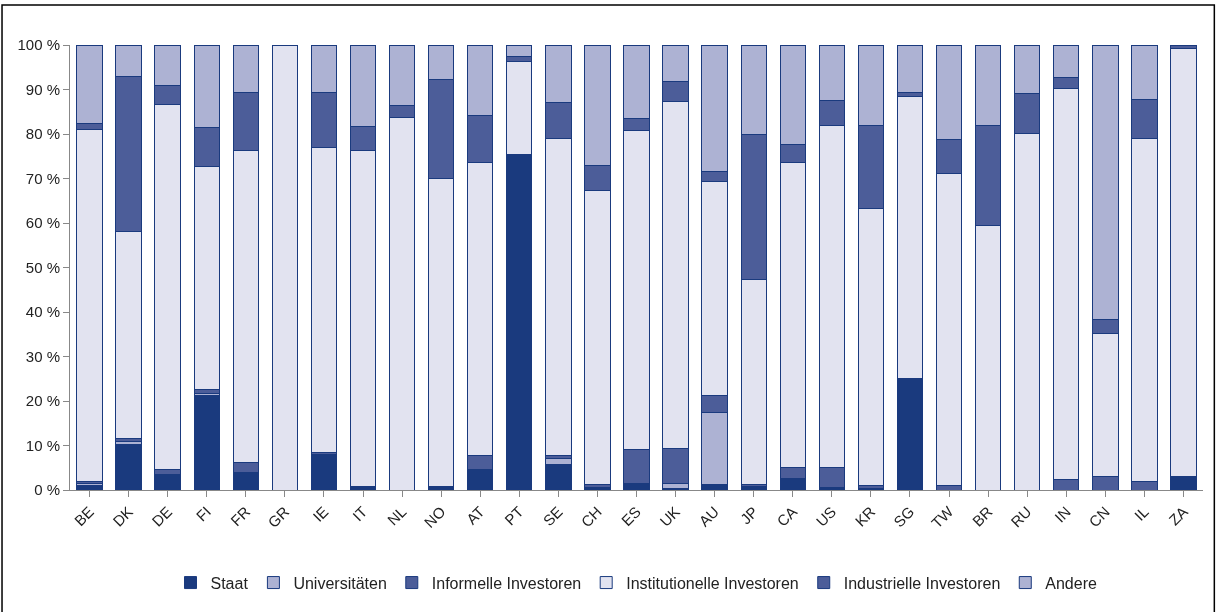 The width and height of the screenshot is (1223, 612). Describe the element at coordinates (42, 134) in the screenshot. I see `y-tick-label: 80 %` at that location.